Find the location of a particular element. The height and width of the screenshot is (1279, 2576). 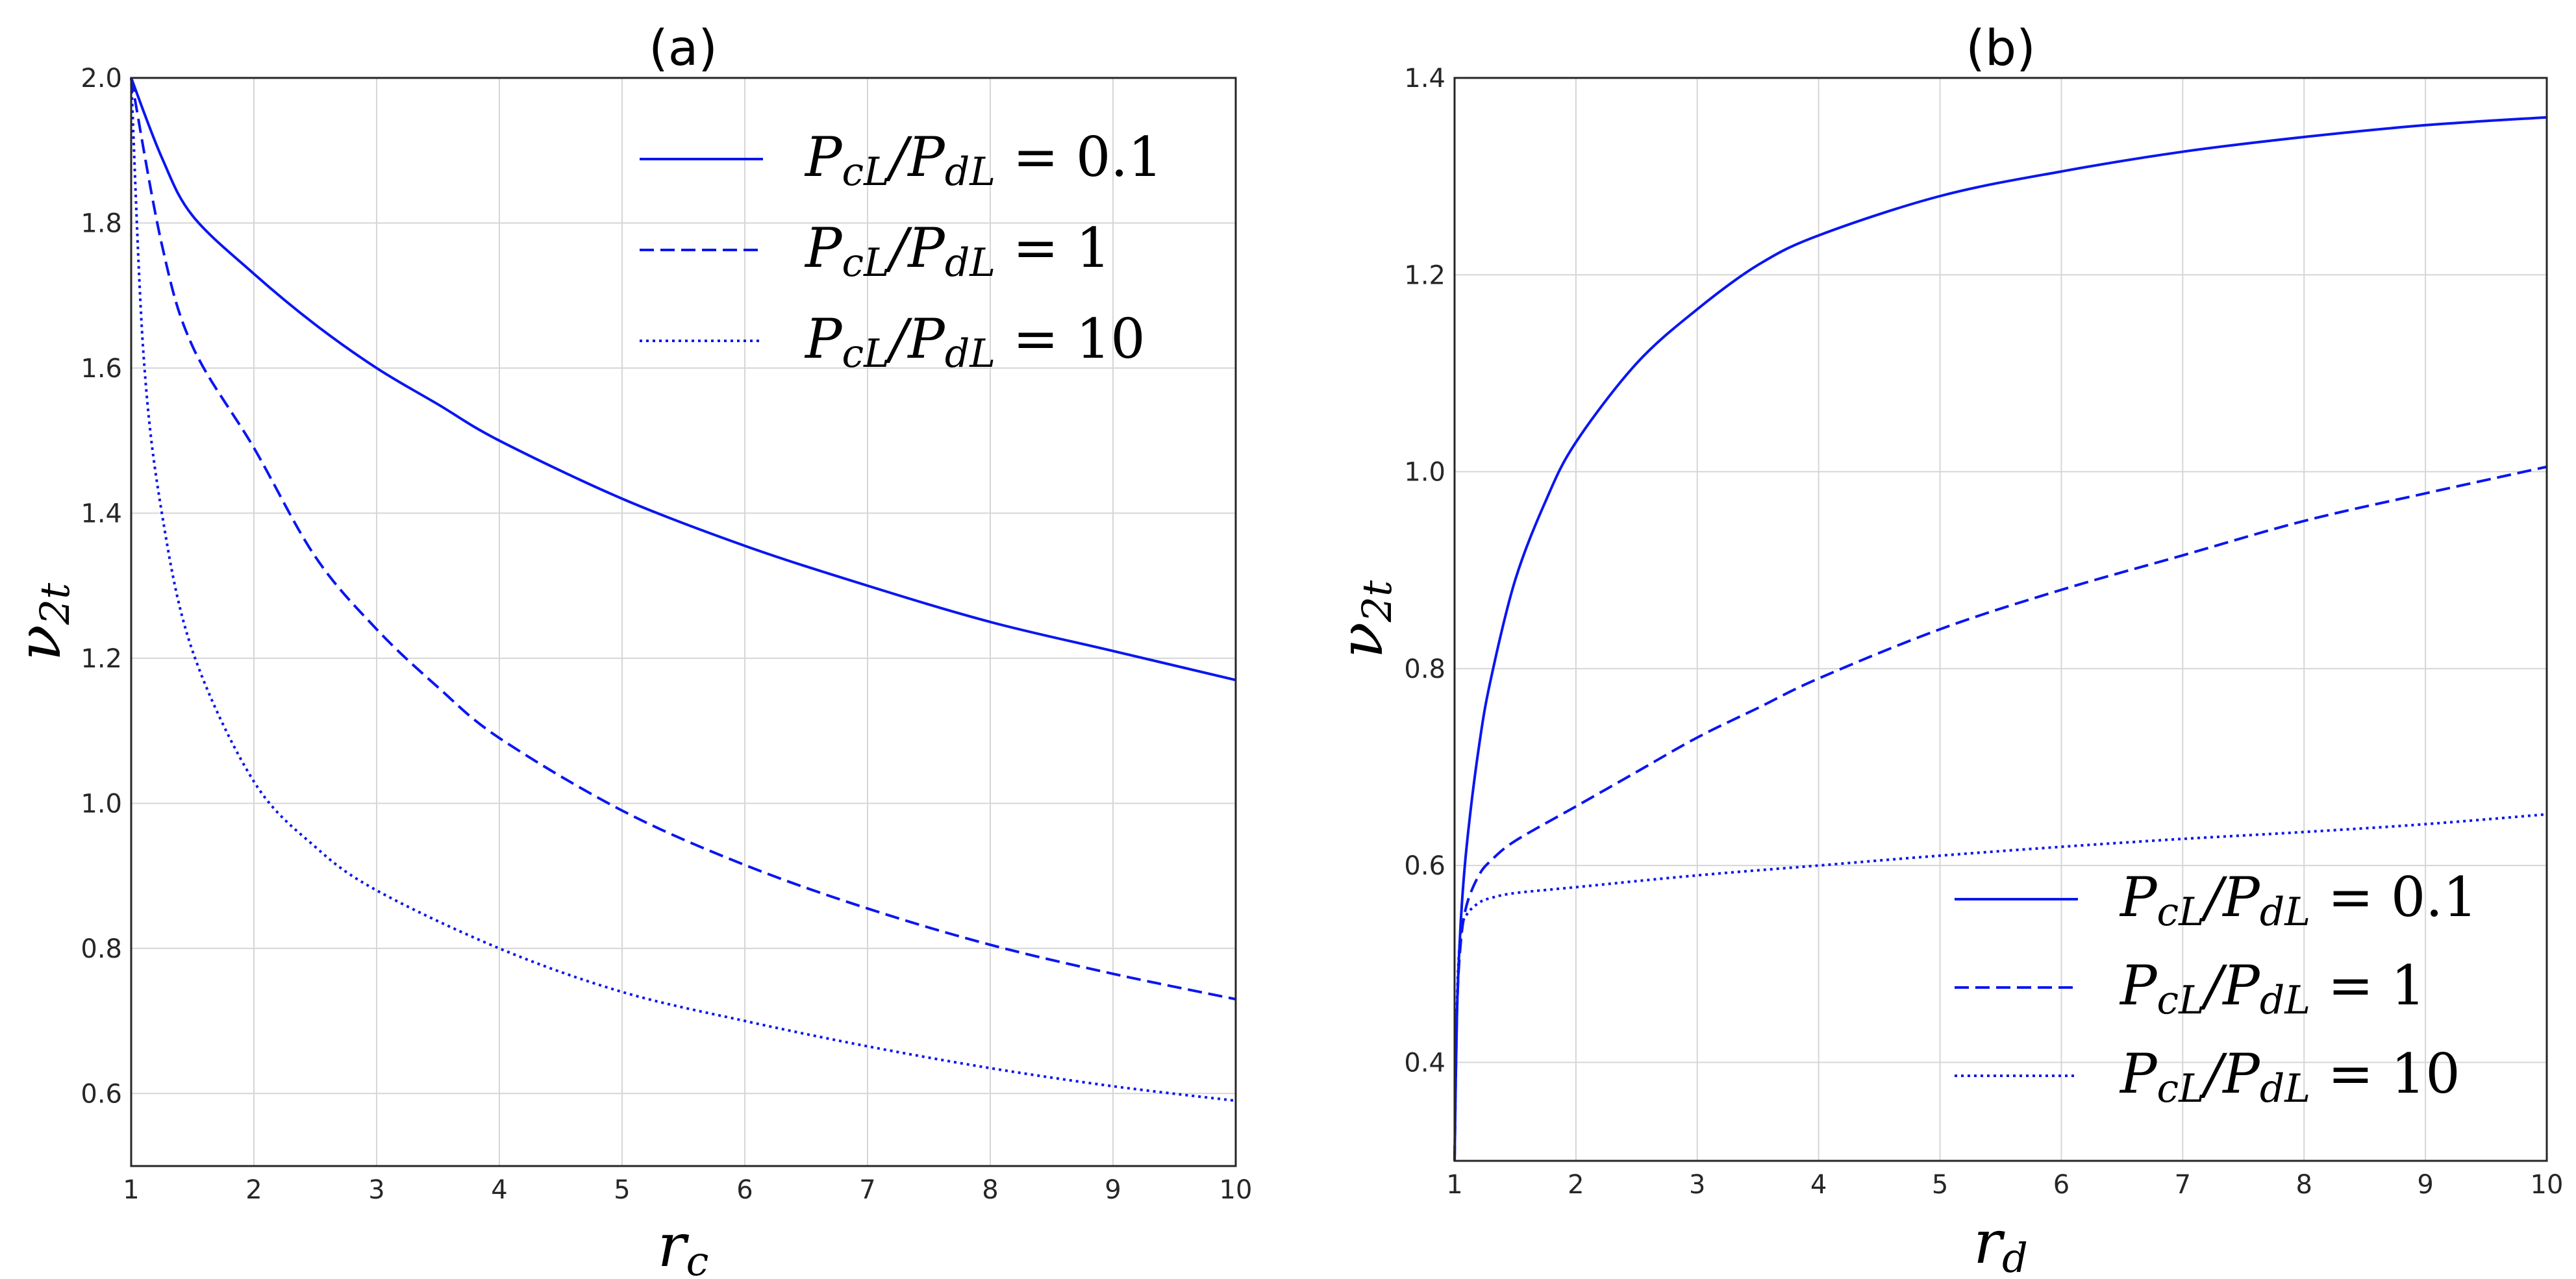

legend-b: PcL/PdL = 0.1 PcL/PdL = 1 PcL/PdL = 10 is located at coordinates (2216, 988).